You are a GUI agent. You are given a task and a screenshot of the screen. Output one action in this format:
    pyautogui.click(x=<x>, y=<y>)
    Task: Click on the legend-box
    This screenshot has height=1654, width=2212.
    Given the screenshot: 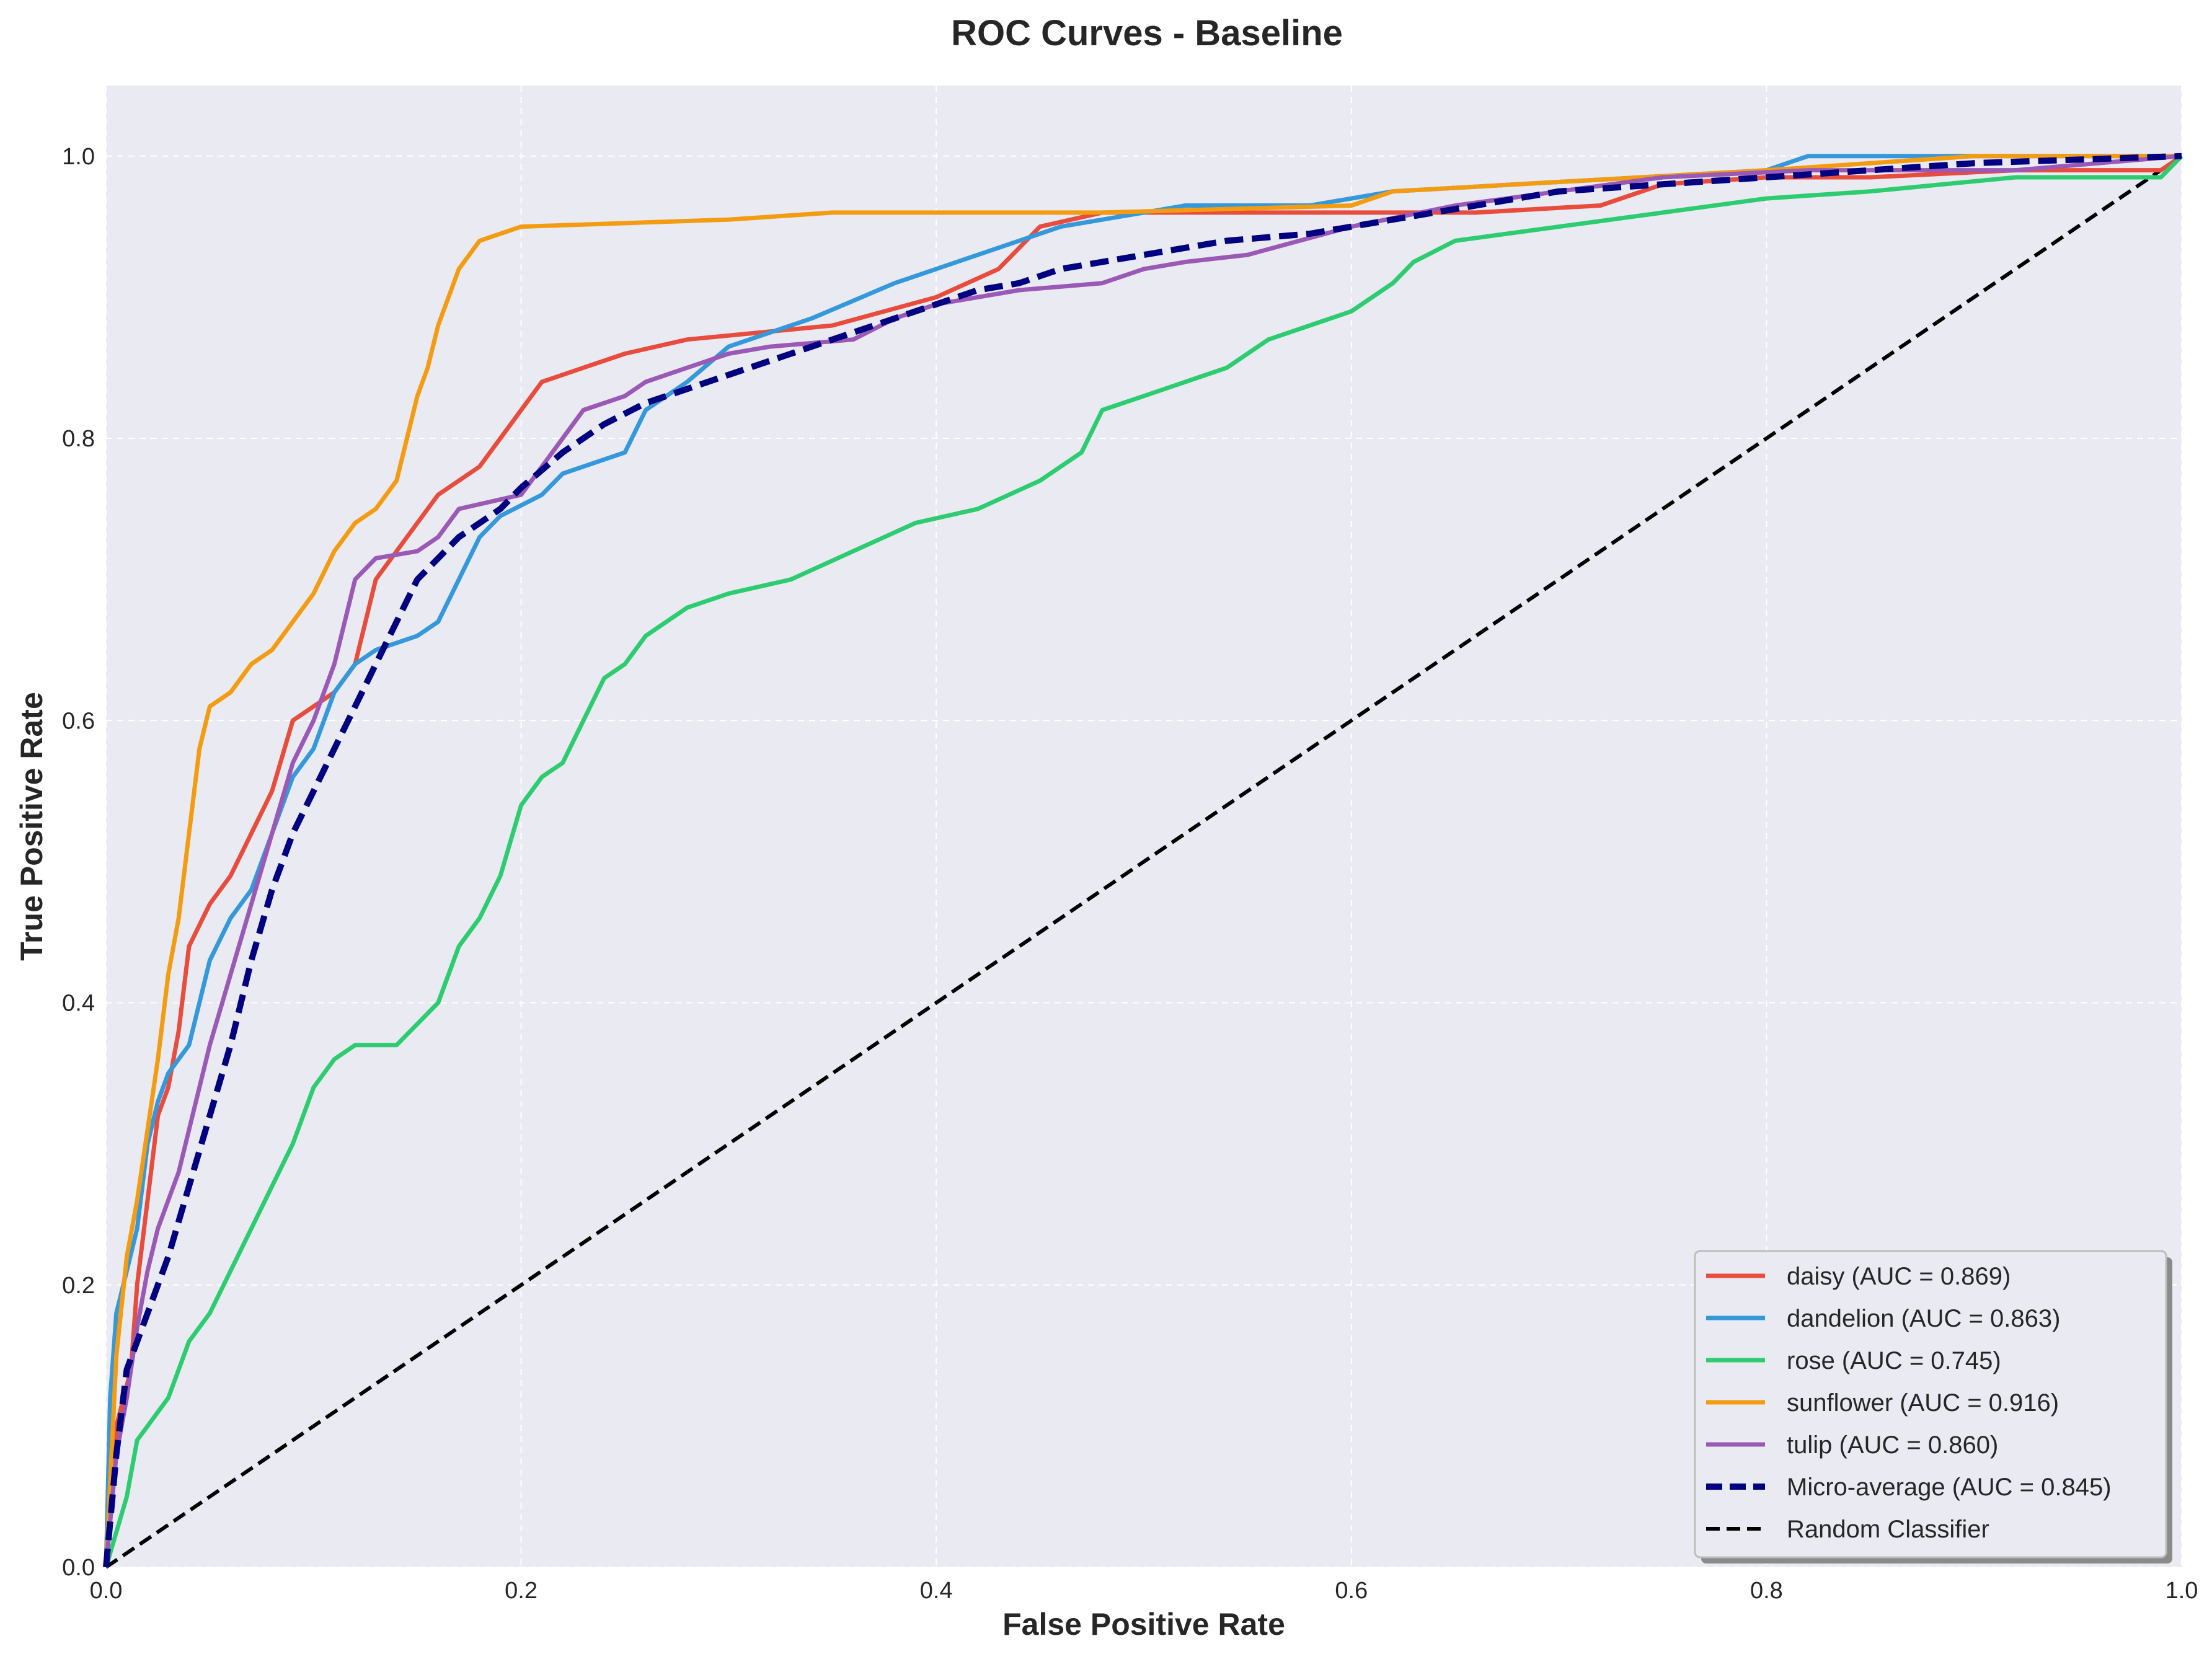 What is the action you would take?
    pyautogui.click(x=1930, y=1404)
    